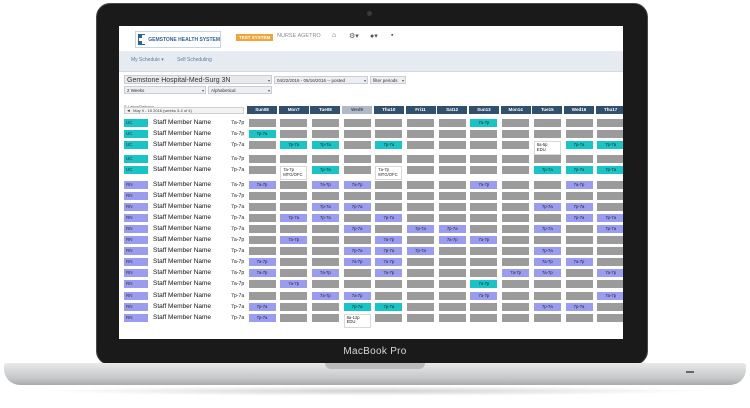  I want to click on day-header: Thu10, so click(388, 110).